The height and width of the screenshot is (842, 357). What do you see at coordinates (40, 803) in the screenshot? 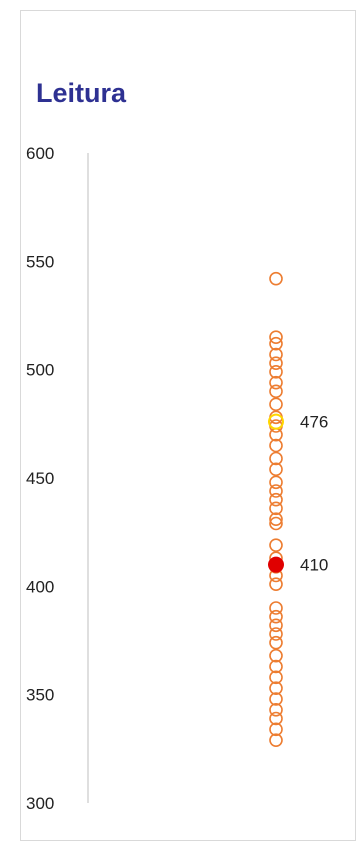
I see `y-tick-label: 300` at bounding box center [40, 803].